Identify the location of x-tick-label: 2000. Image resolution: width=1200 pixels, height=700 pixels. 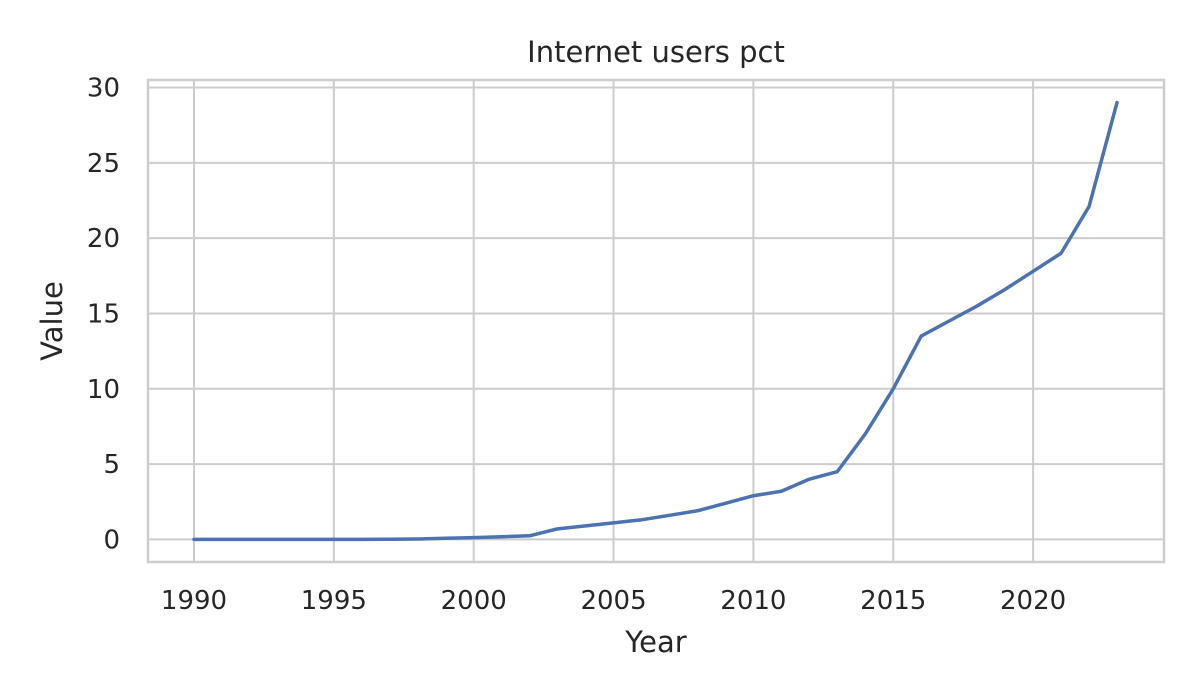
(474, 601).